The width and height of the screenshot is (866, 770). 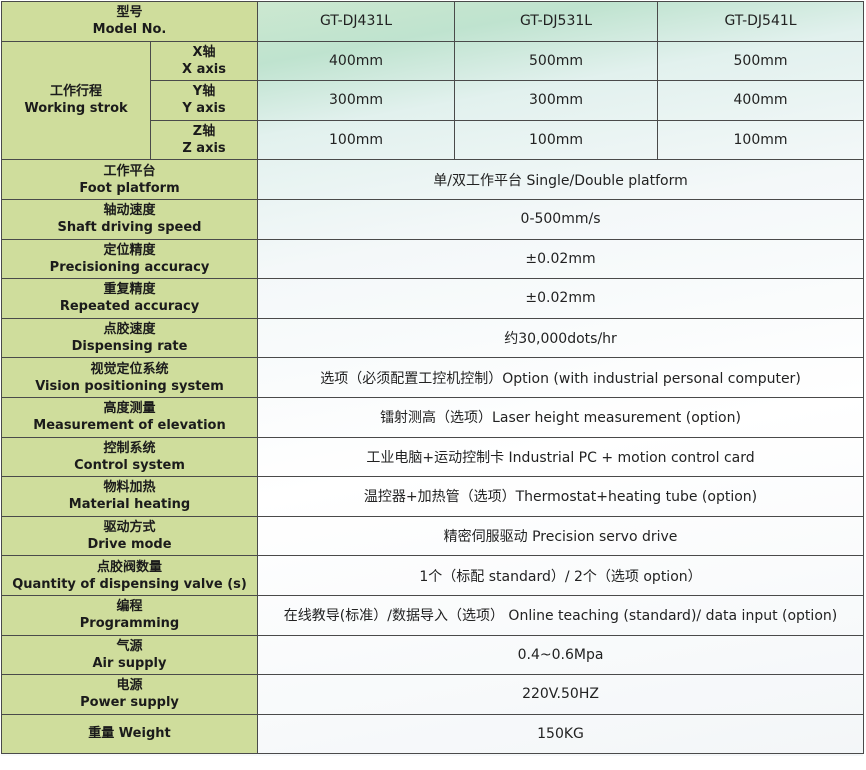 I want to click on spec-label: 定位精度 Precisioning accuracy, so click(x=129, y=259).